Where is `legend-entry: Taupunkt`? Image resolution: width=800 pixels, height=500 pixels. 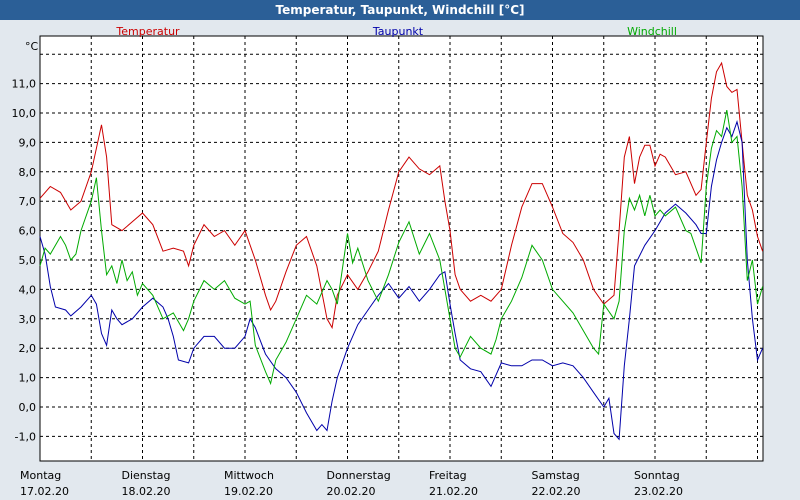
legend-entry: Taupunkt is located at coordinates (398, 31).